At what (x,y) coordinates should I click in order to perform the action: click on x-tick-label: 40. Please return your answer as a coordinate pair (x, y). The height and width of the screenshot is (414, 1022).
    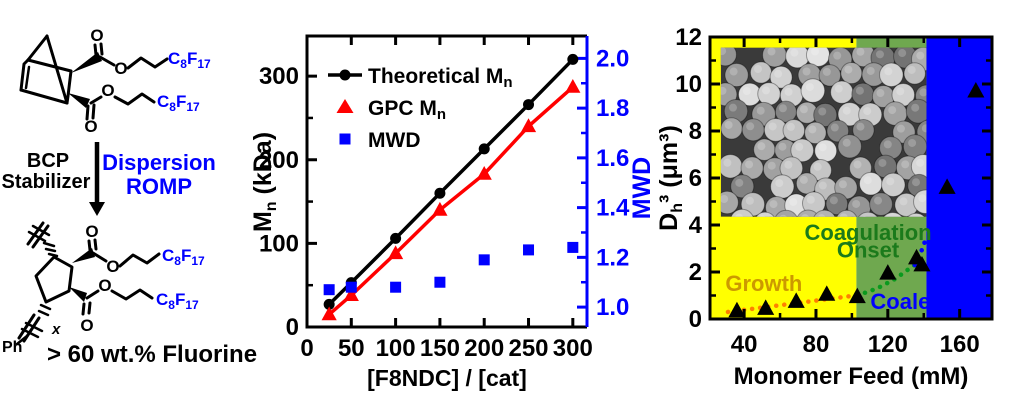
    Looking at the image, I should click on (744, 344).